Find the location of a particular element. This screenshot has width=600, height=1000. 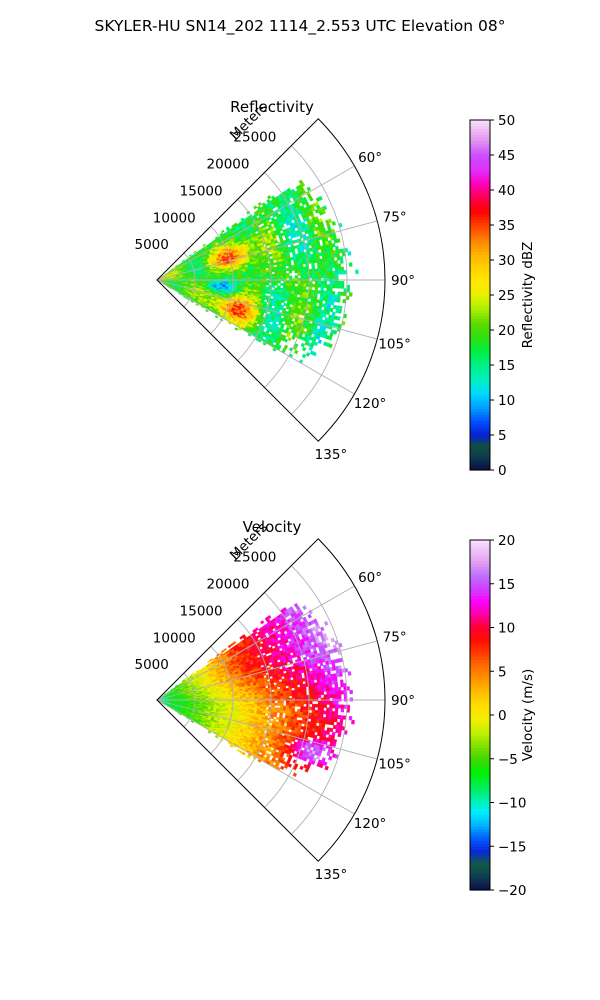

colorbar: −20 −15 −10 −5 0 5 10 15 20 Velocity (m/s) is located at coordinates (502, 716).